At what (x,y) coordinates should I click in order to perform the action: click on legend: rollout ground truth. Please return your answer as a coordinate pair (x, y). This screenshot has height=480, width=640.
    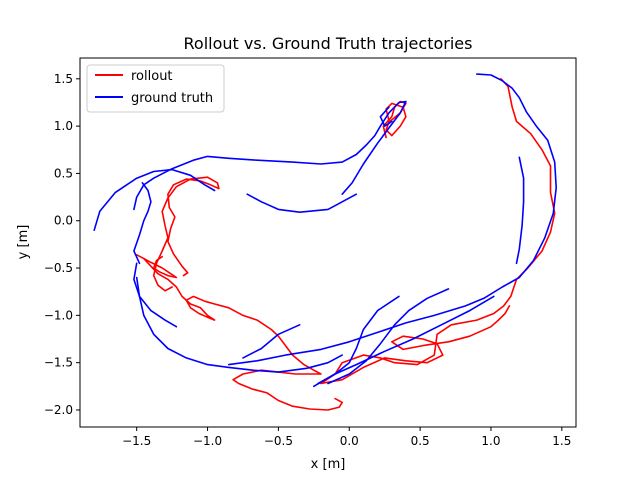
    Looking at the image, I should click on (155, 88).